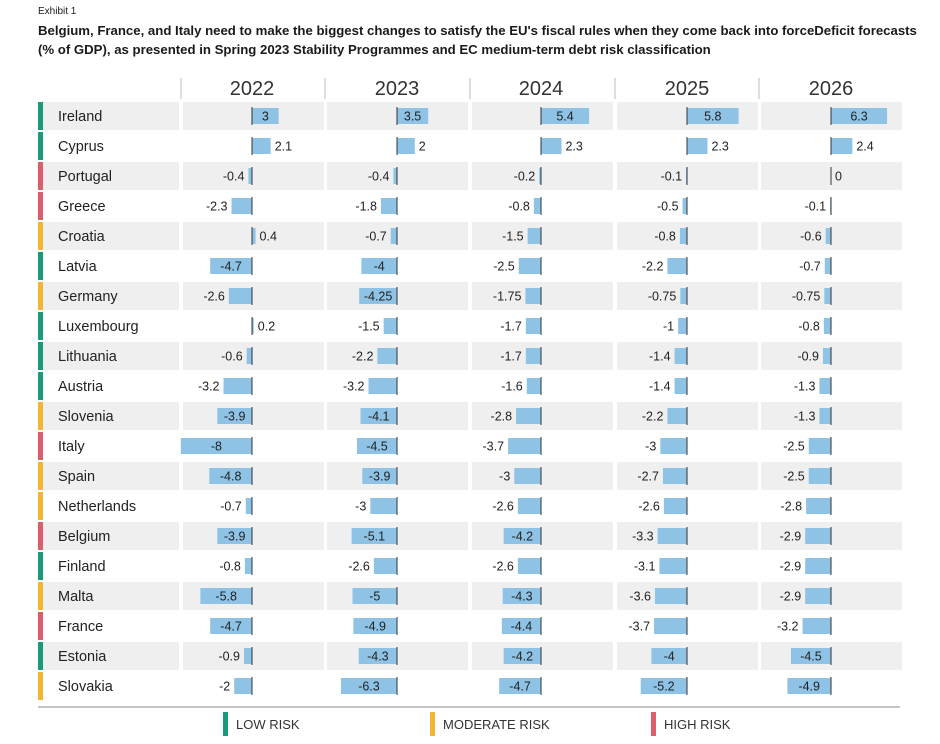 This screenshot has width=940, height=744. I want to click on bar-latvia-2024, so click(529, 266).